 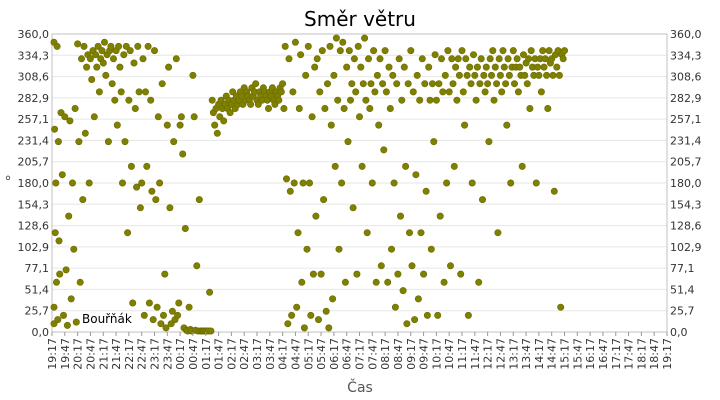 I want to click on x-tick-label: 19:47, so click(x=65, y=354).